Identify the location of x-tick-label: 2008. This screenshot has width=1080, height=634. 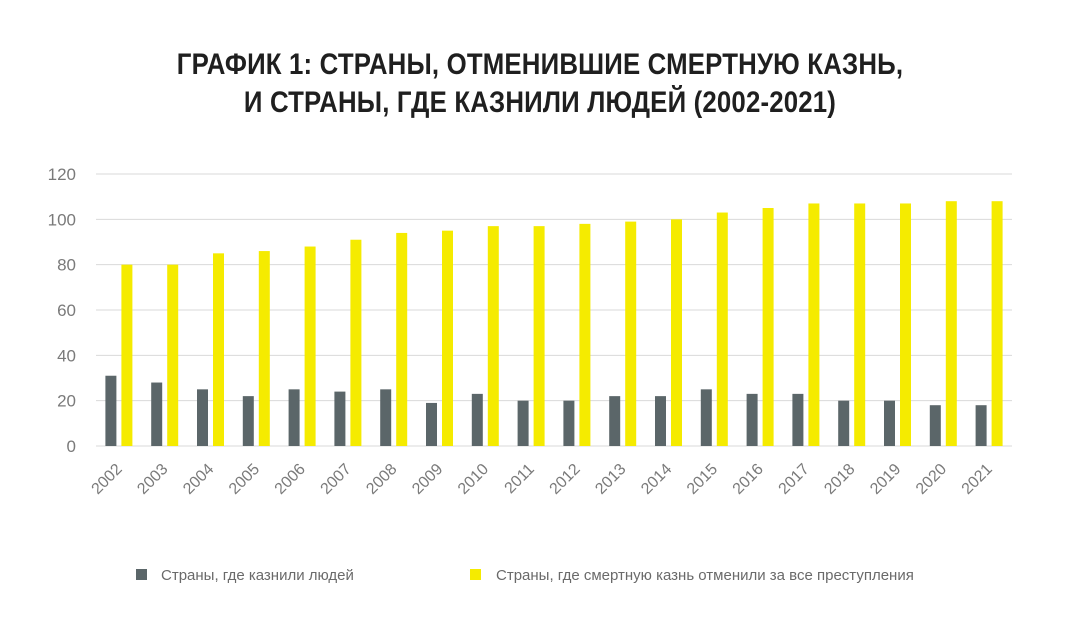
(381, 479).